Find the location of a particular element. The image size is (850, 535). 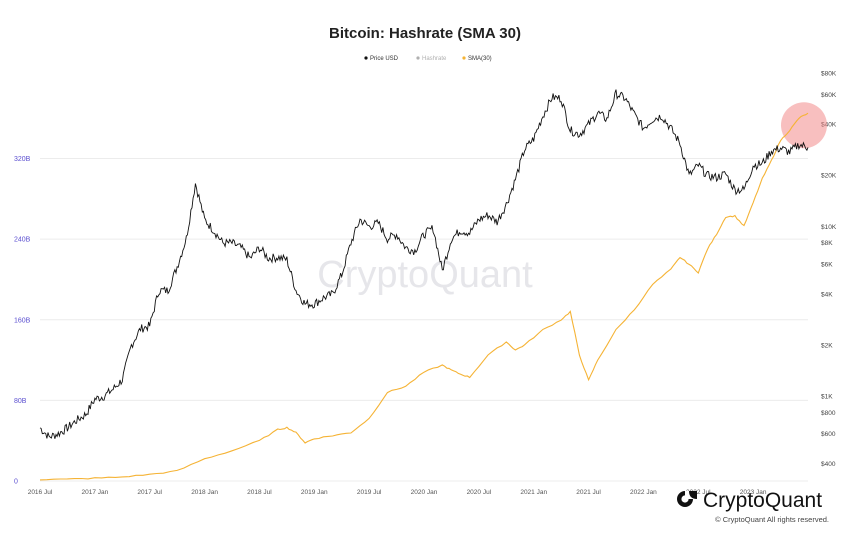

right-tick-label: $8K is located at coordinates (827, 243).